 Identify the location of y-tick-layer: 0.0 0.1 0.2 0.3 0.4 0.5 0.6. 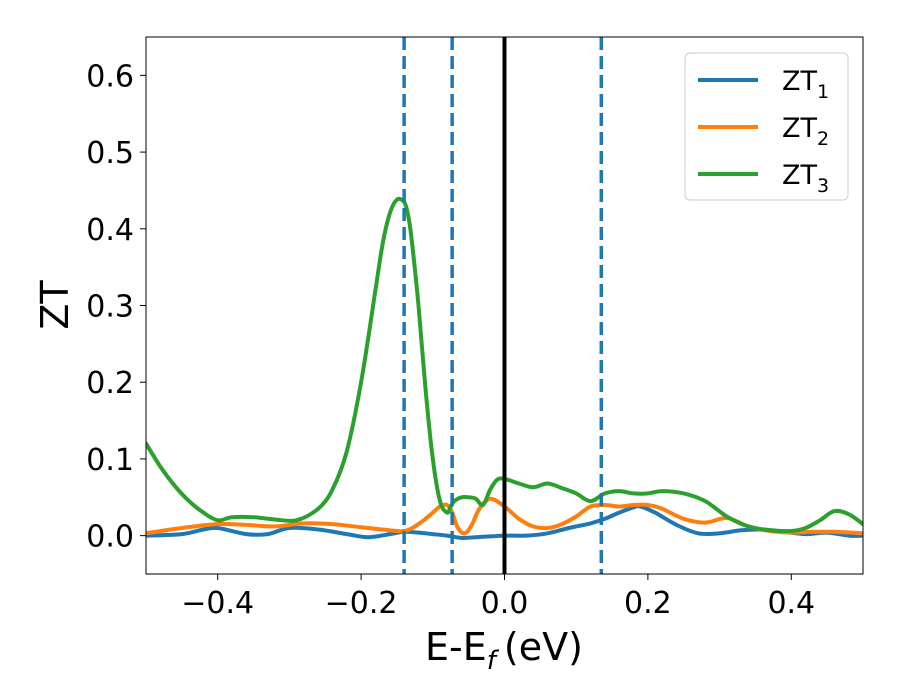
(116, 307).